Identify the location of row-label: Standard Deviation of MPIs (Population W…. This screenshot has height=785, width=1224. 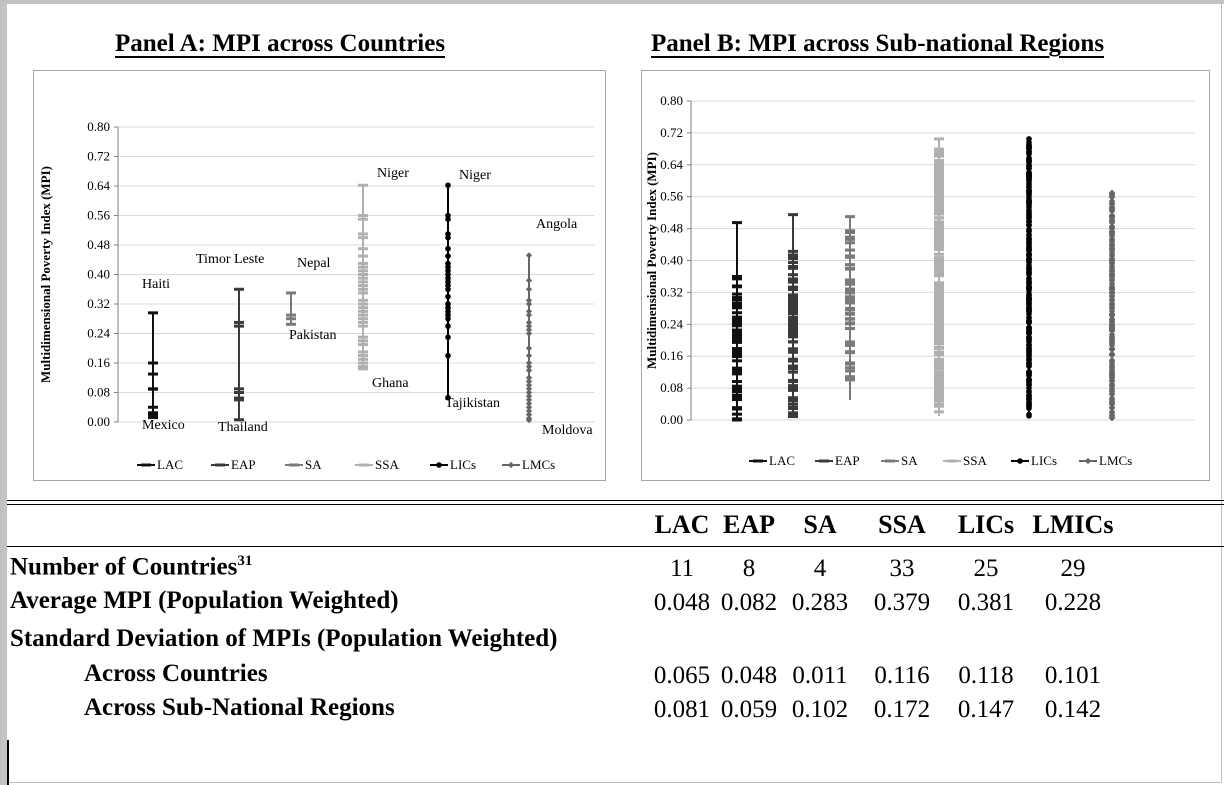
(284, 638).